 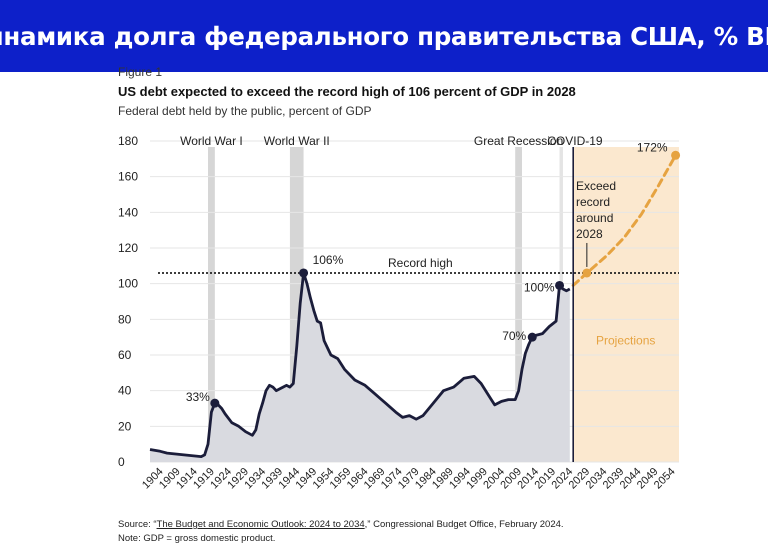 I want to click on y-tick-label: 60, so click(x=125, y=355).